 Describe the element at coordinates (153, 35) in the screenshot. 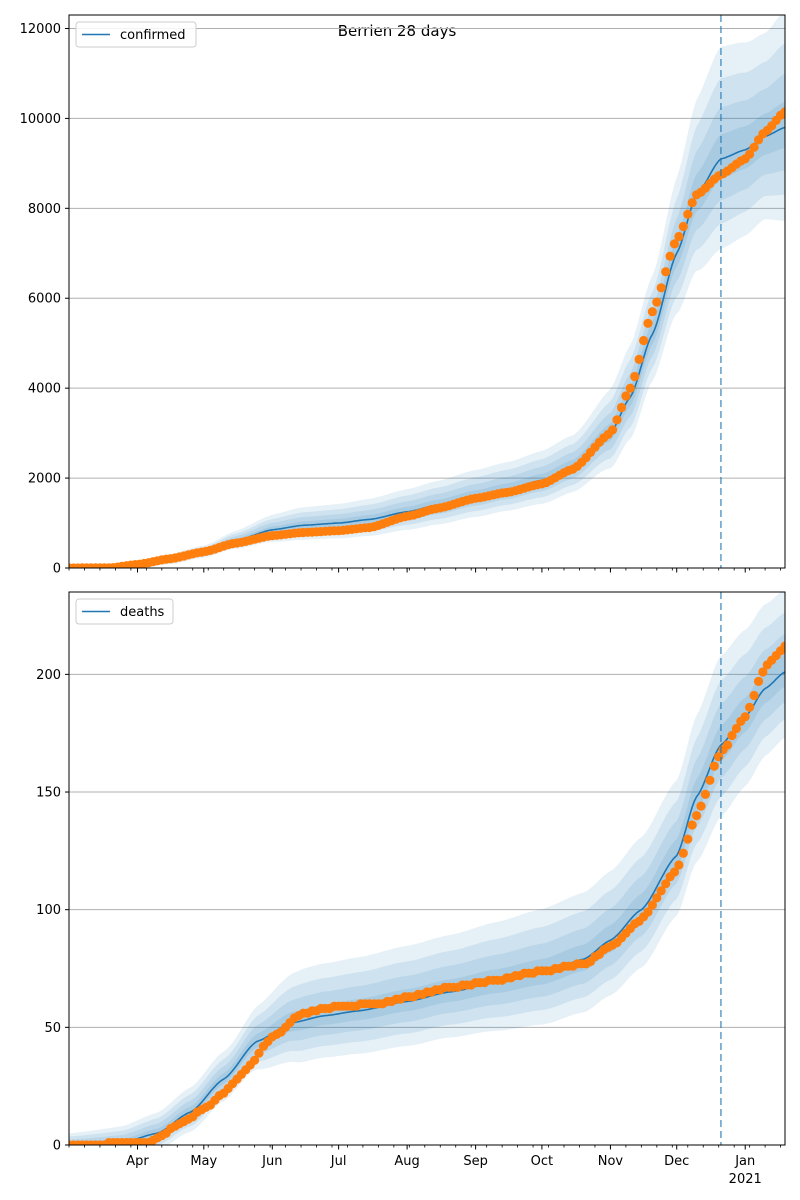

I see `legend-label: confirmed` at that location.